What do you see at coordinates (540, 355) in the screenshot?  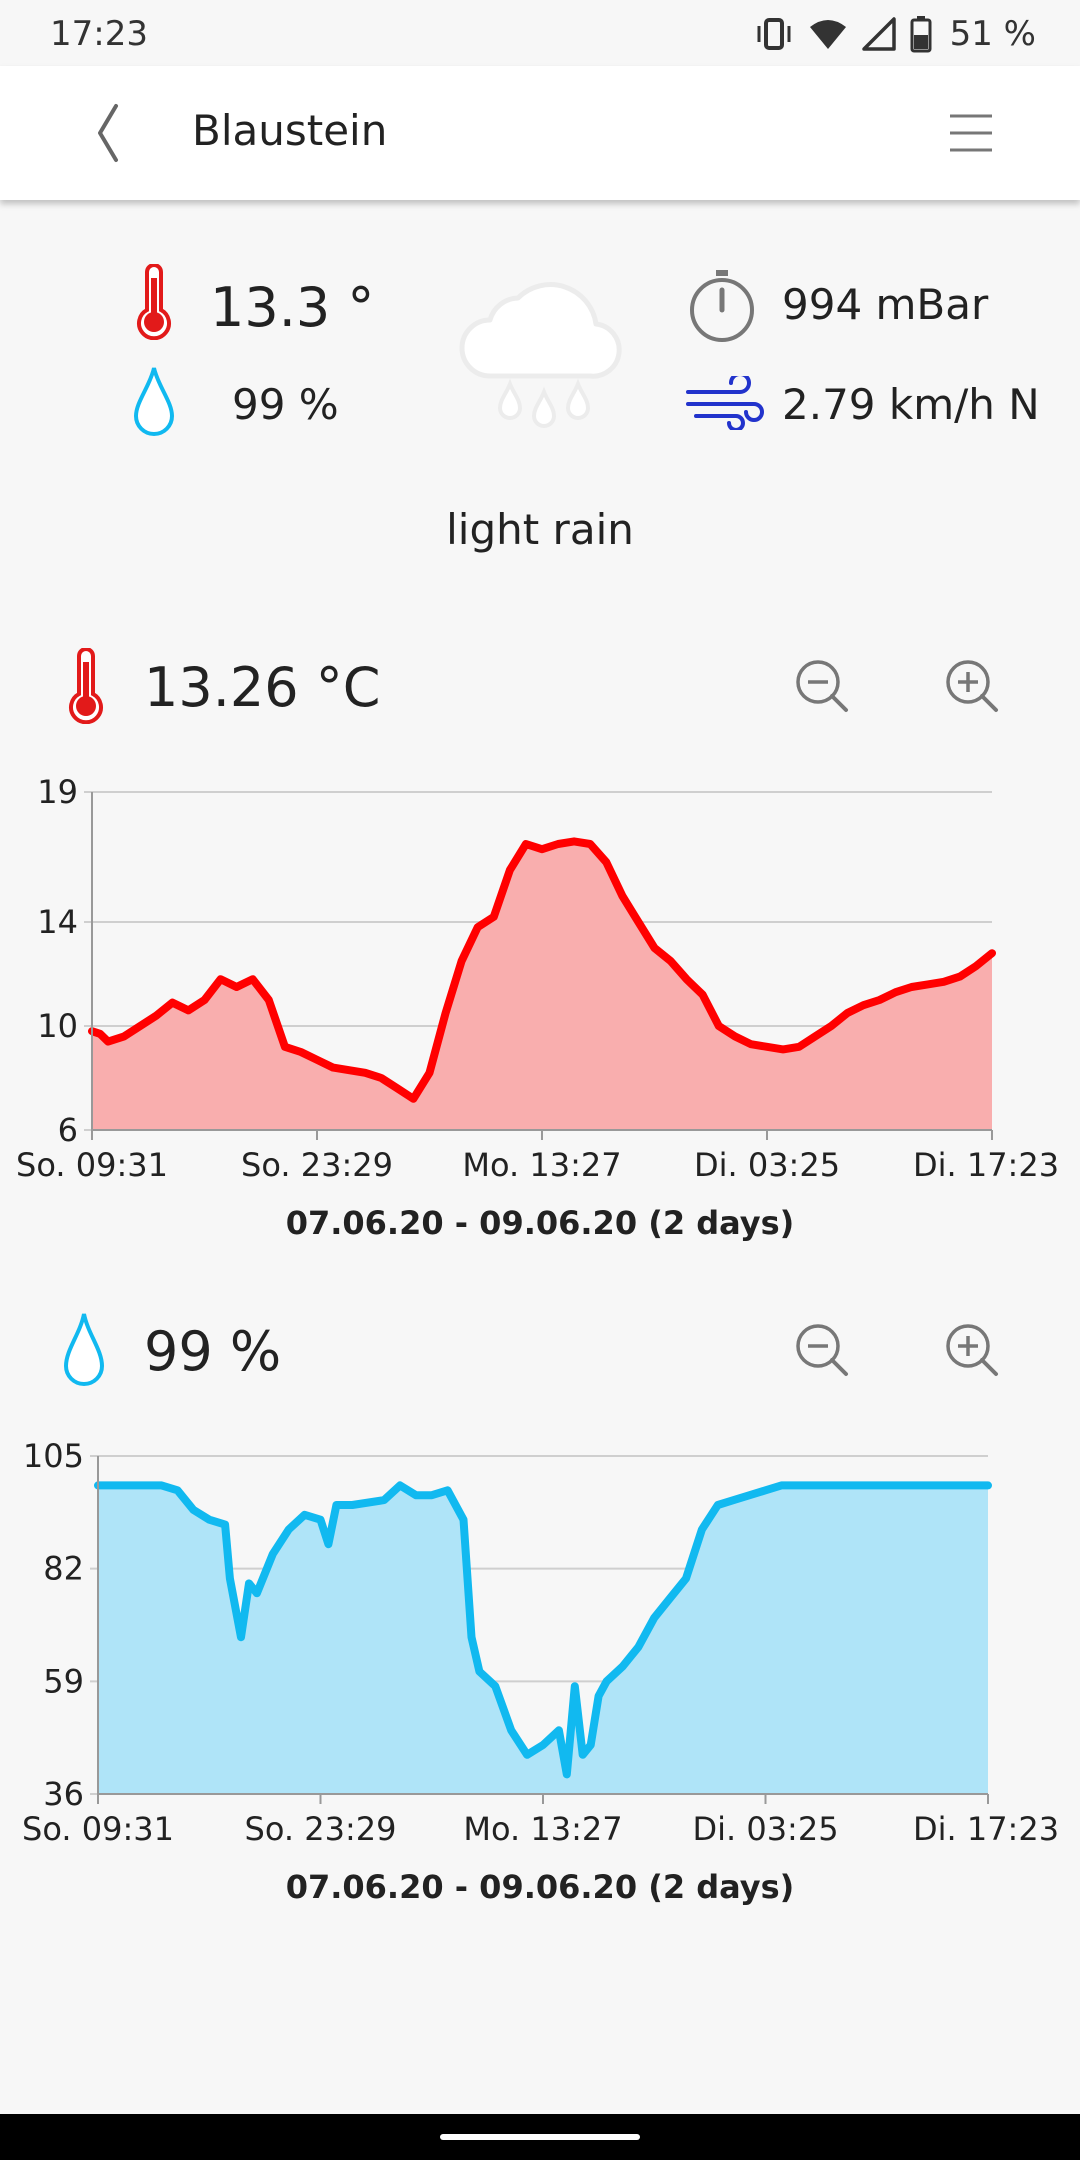 I see `rain-cloud-icon` at bounding box center [540, 355].